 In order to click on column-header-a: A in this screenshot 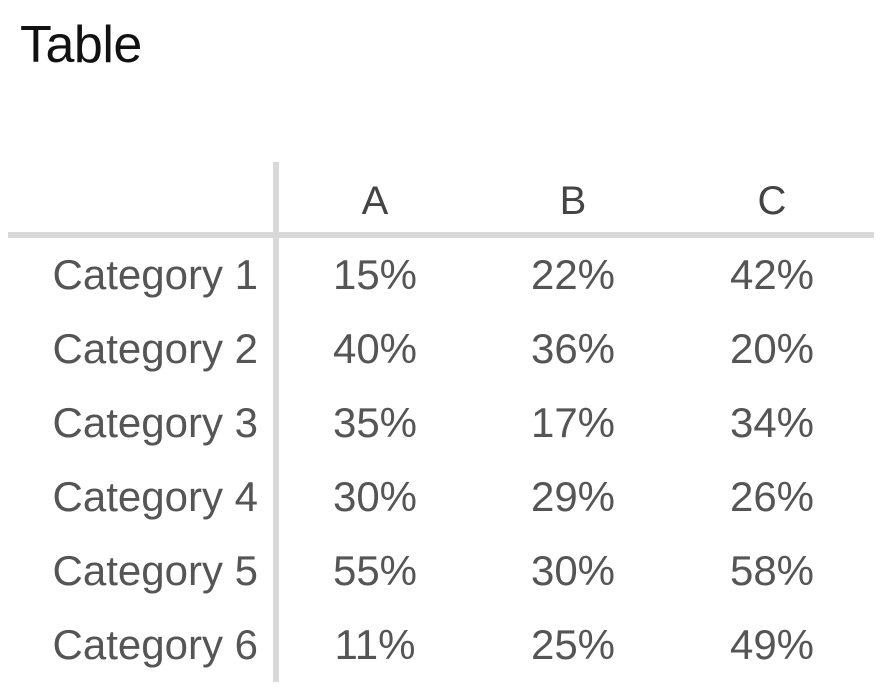, I will do `click(375, 201)`.